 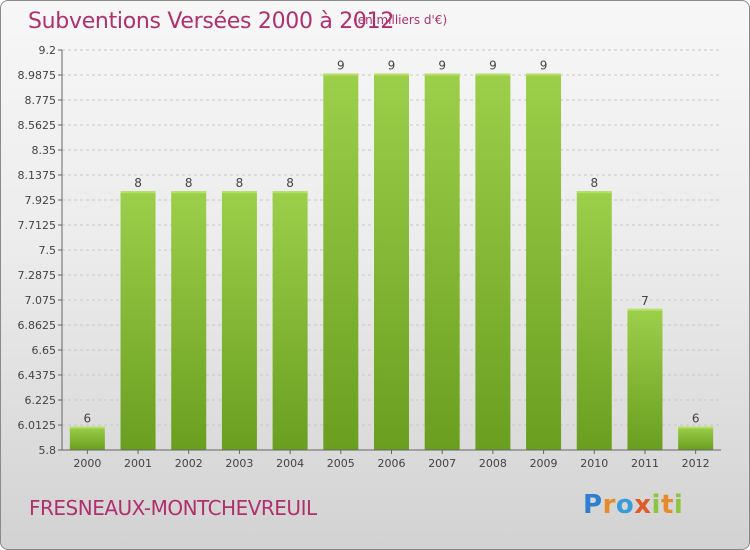 I want to click on x-tick-label: 2005, so click(x=341, y=463).